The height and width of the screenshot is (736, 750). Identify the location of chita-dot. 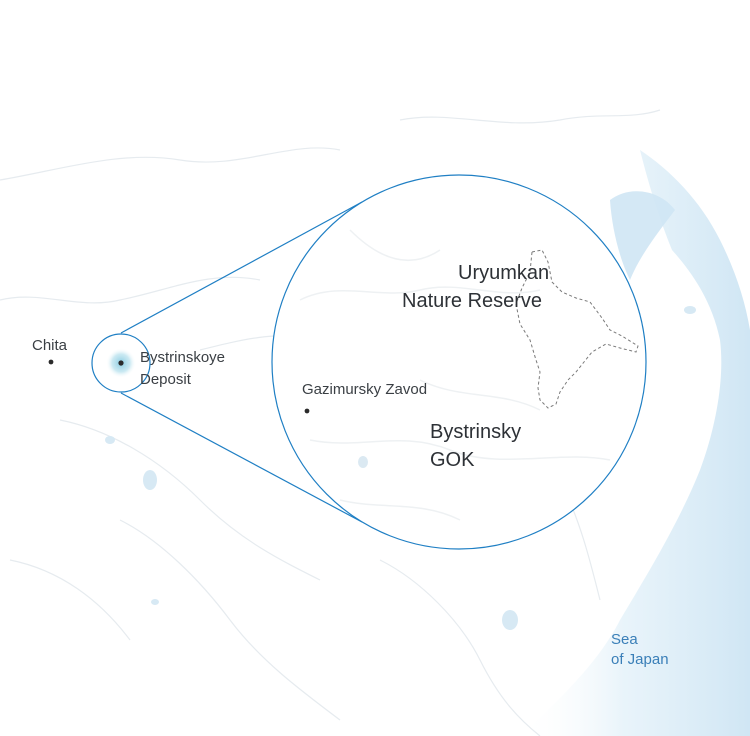
(51, 362).